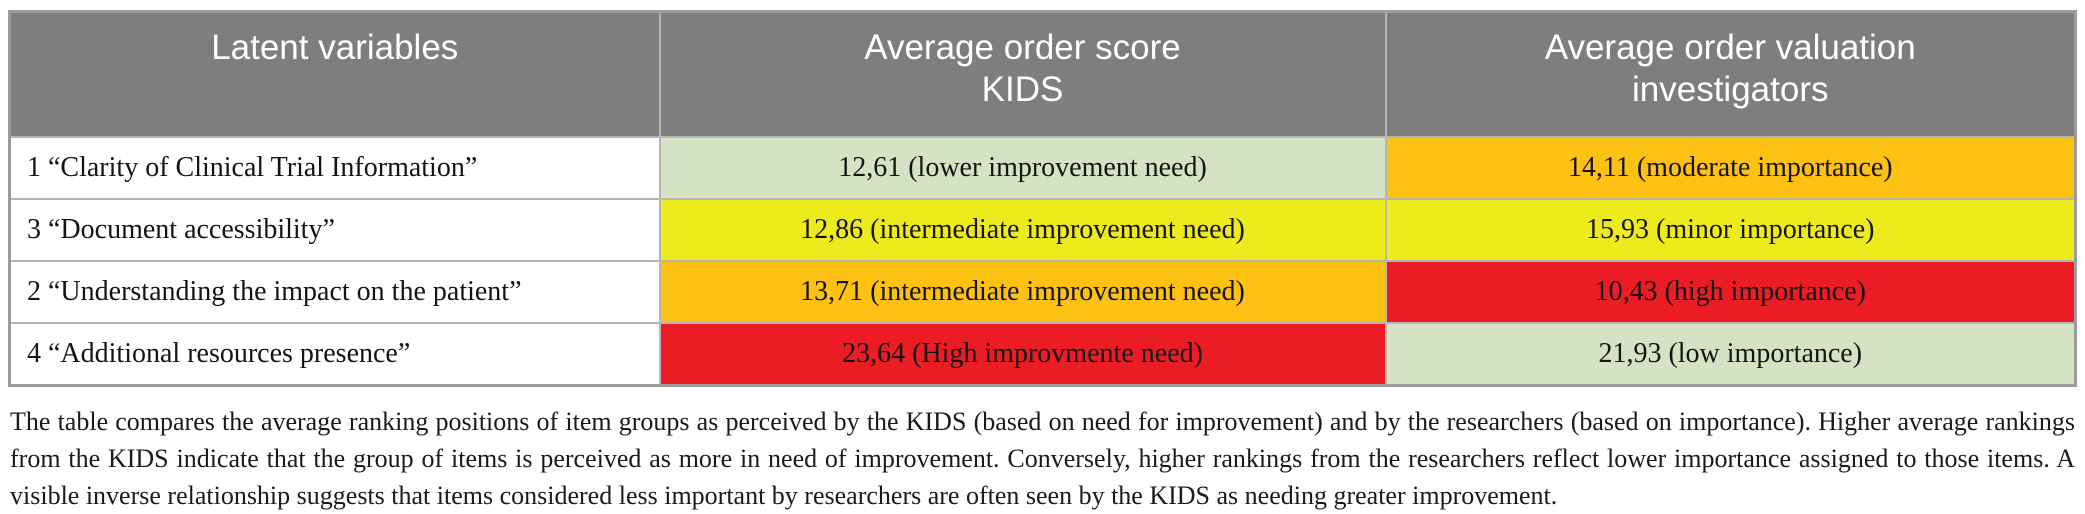 The width and height of the screenshot is (2085, 514). What do you see at coordinates (1730, 89) in the screenshot?
I see `column-header-investigators-line2: investigators` at bounding box center [1730, 89].